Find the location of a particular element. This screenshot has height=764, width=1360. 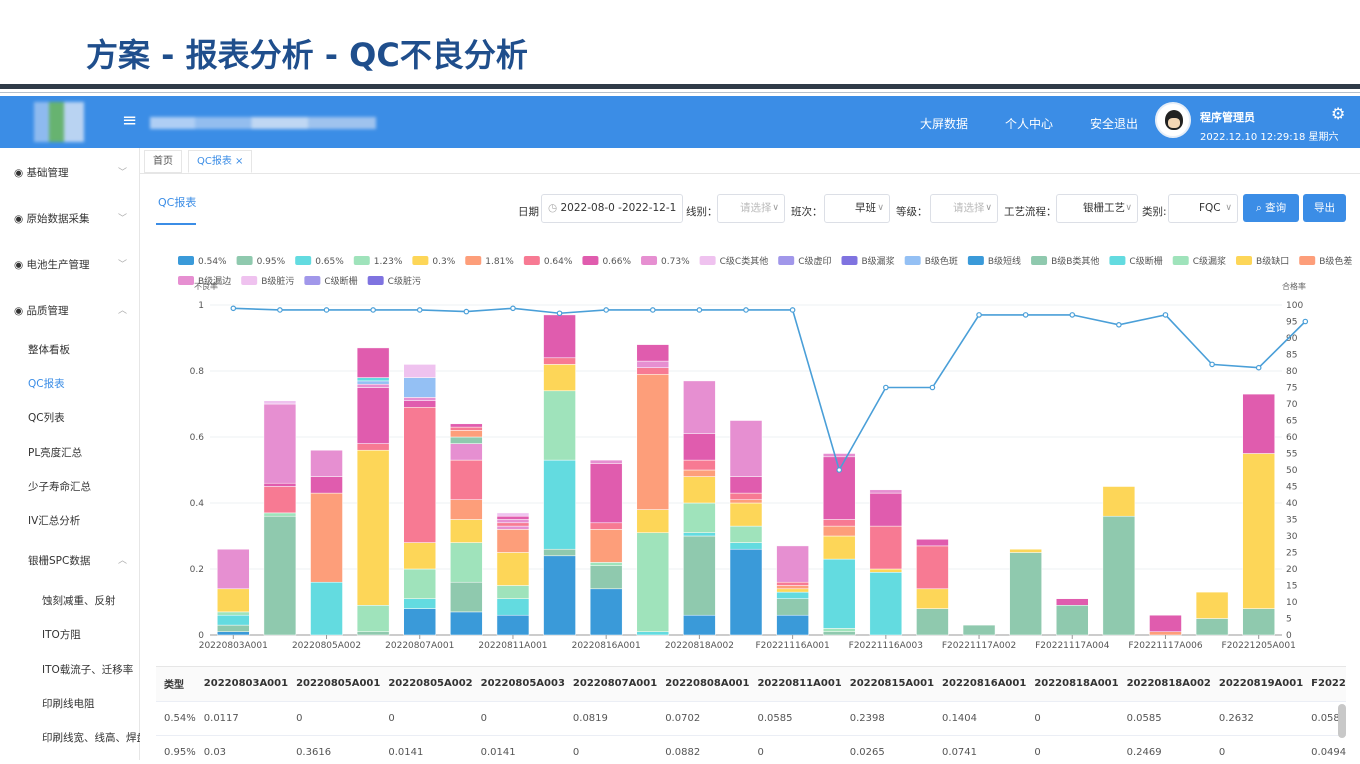

y2-tick-label: 15 is located at coordinates (1291, 587).